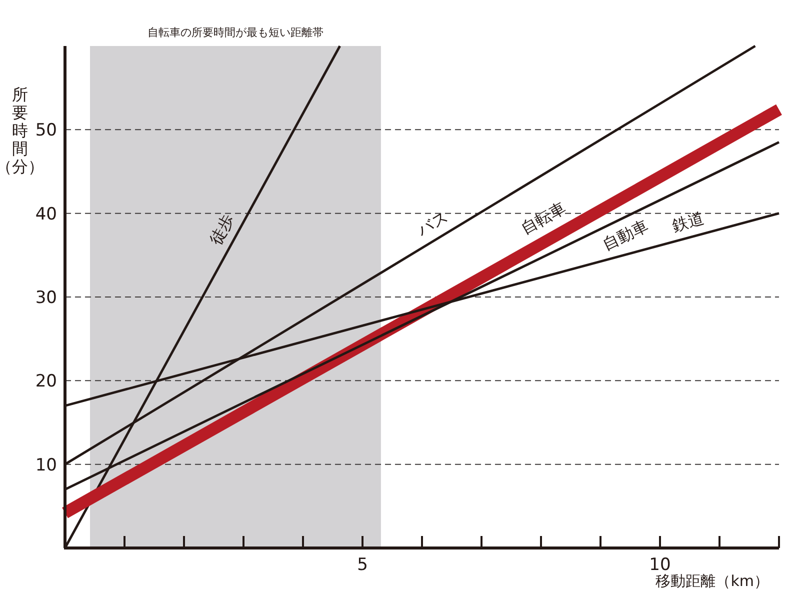 Image resolution: width=801 pixels, height=591 pixels. I want to click on x-axis-title: 移動距離（km）, so click(712, 581).